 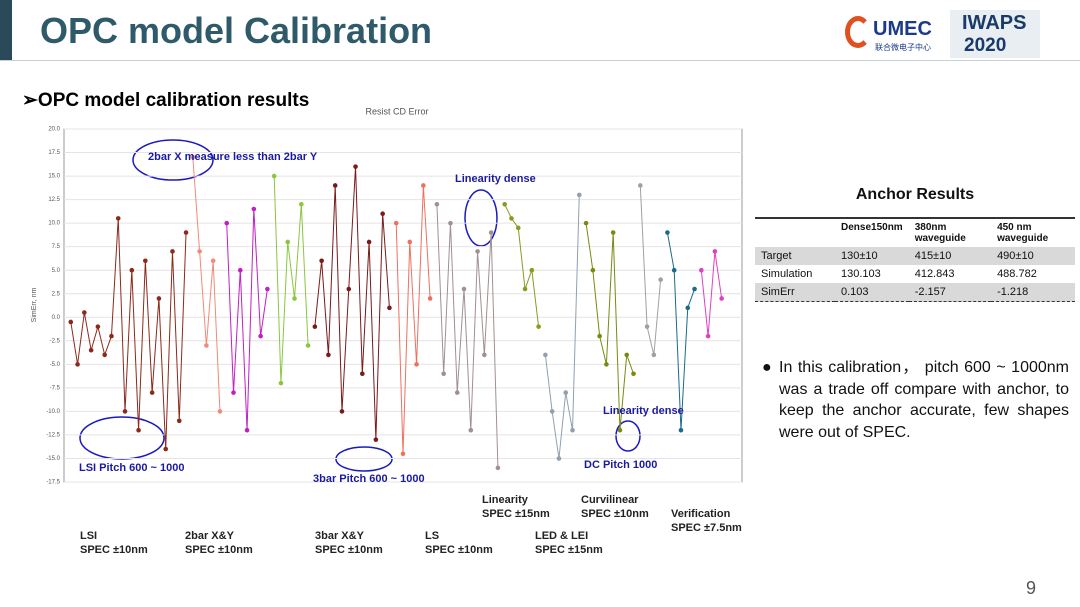 I want to click on table-row: SimErr 0.103 -2.157 -1.218, so click(x=915, y=292).